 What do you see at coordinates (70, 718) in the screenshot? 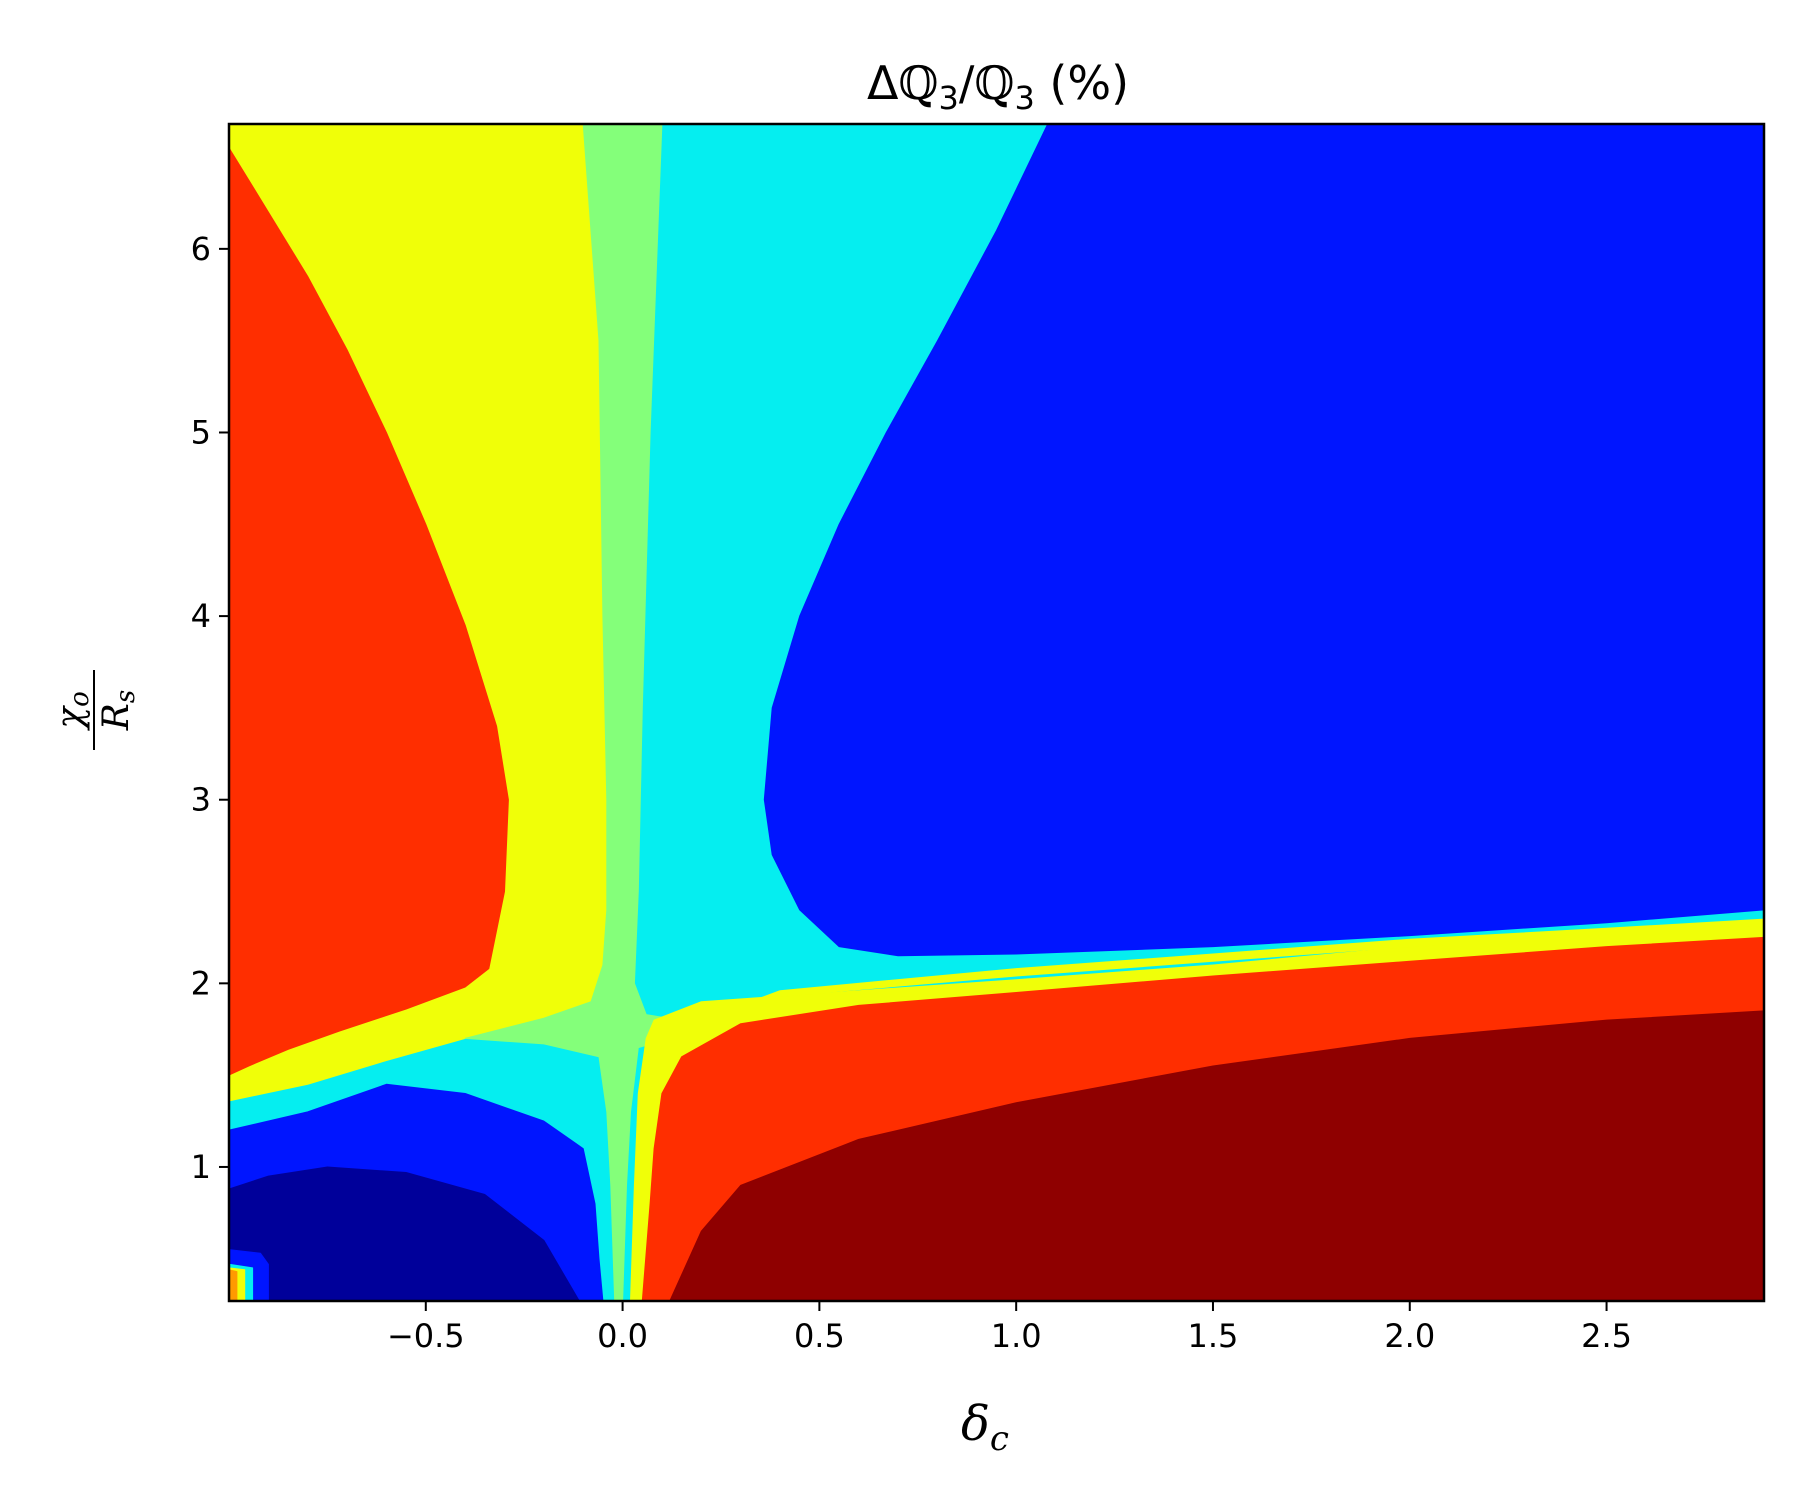
I see `y-label-num: χ` at bounding box center [70, 718].